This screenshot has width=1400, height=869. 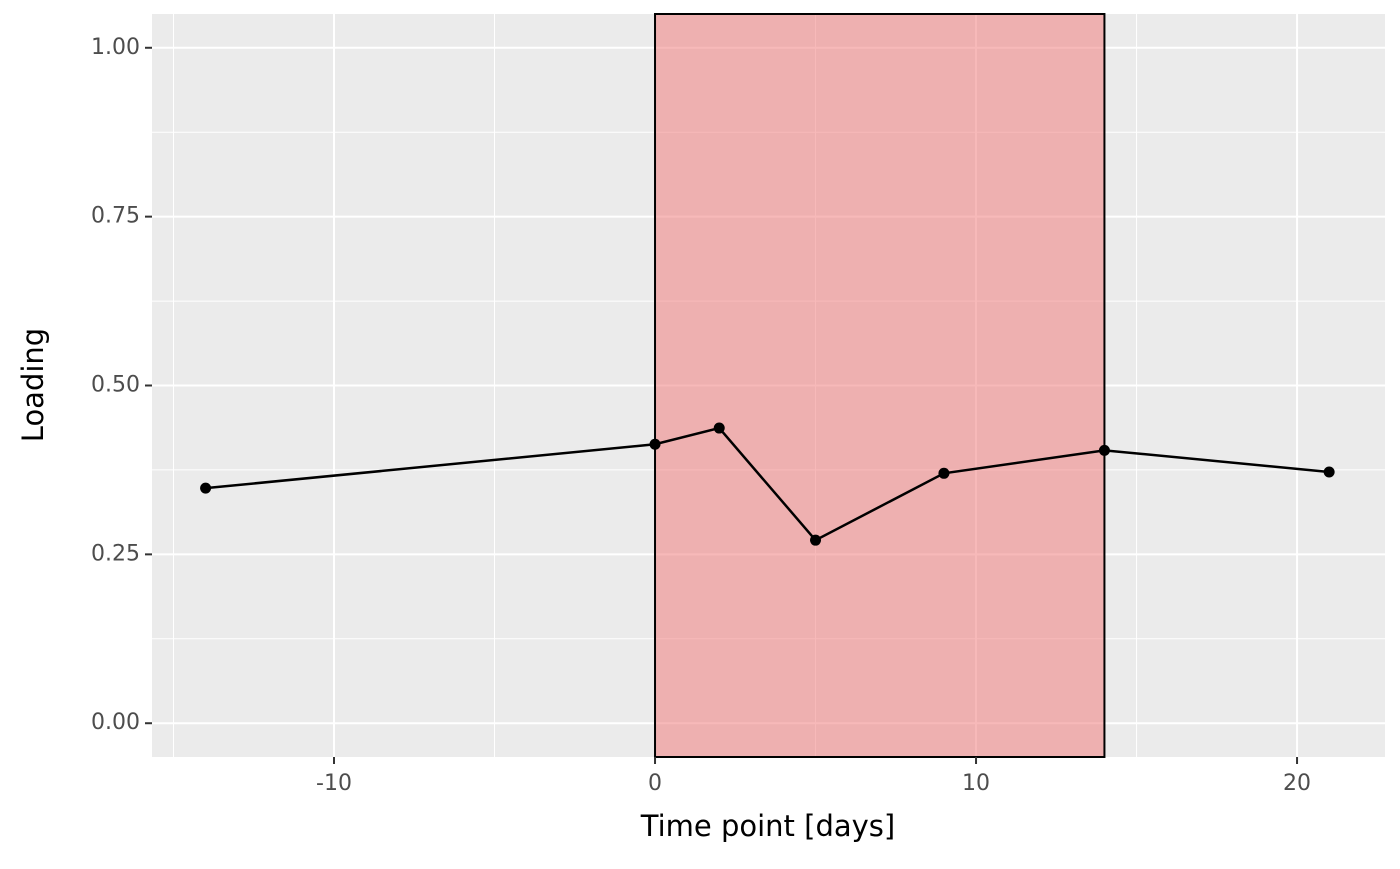 I want to click on y-tick-label: 0.00, so click(x=115, y=722).